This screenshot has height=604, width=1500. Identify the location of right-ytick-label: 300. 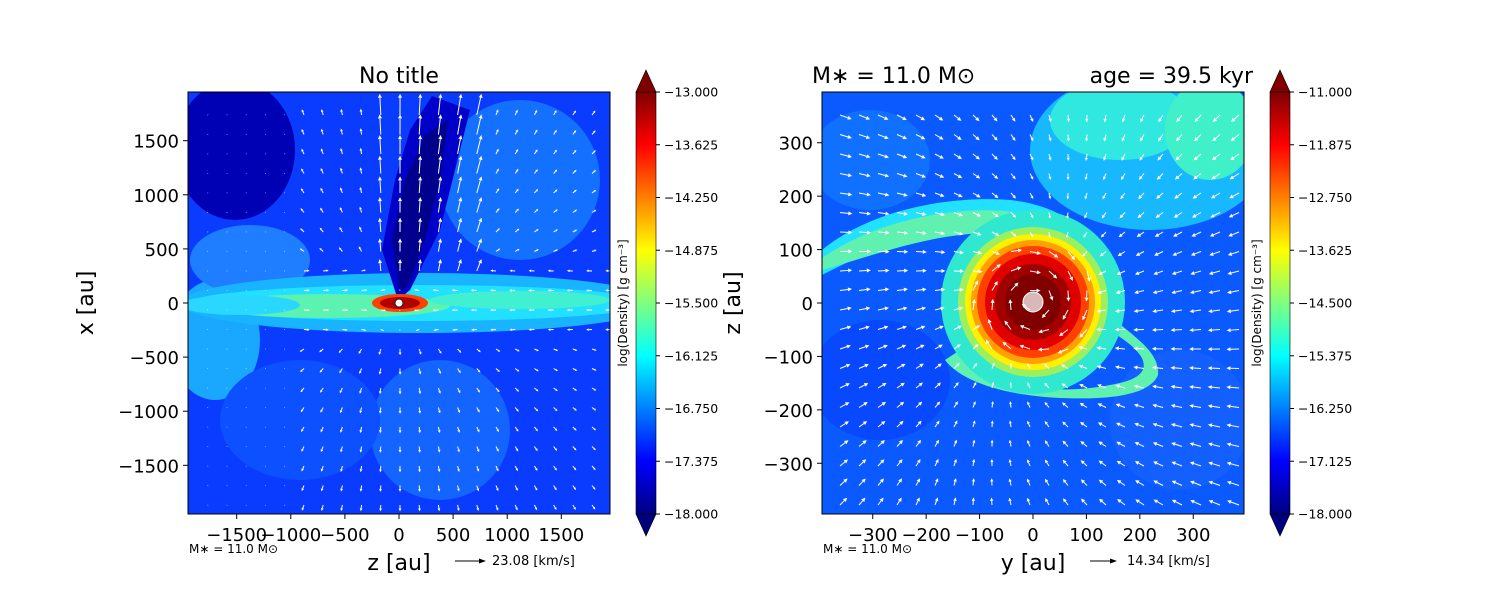
(796, 144).